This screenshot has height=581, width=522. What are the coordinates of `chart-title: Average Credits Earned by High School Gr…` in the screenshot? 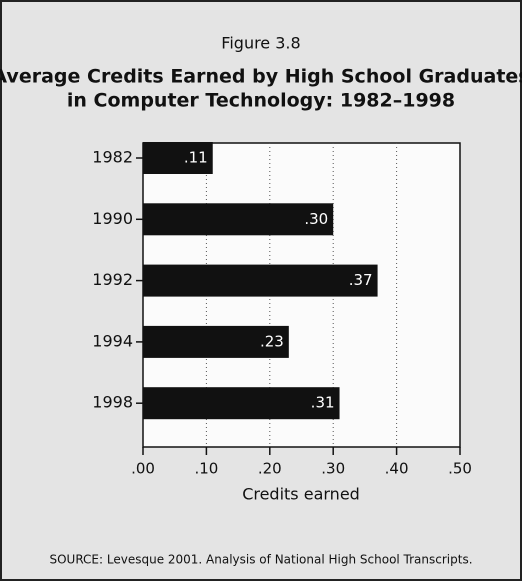 It's located at (261, 77).